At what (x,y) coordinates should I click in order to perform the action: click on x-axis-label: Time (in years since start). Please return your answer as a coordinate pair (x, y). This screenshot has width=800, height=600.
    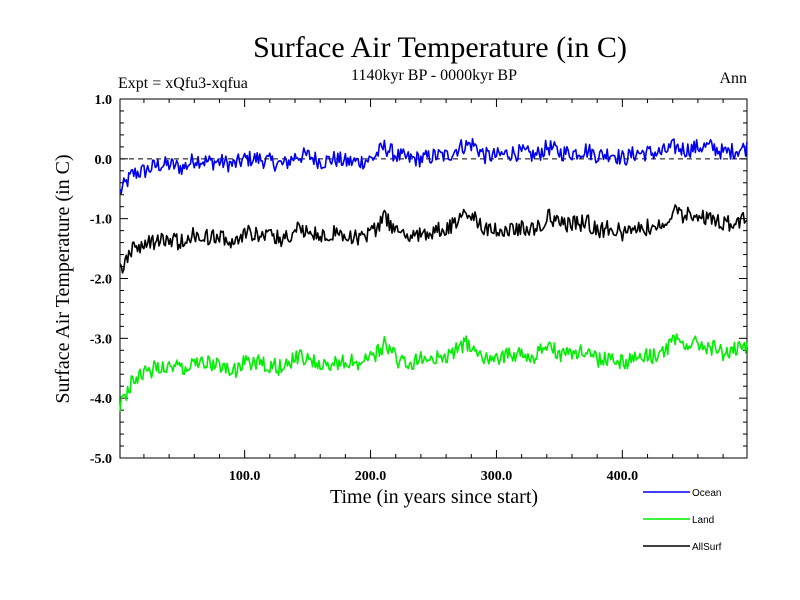
    Looking at the image, I should click on (434, 497).